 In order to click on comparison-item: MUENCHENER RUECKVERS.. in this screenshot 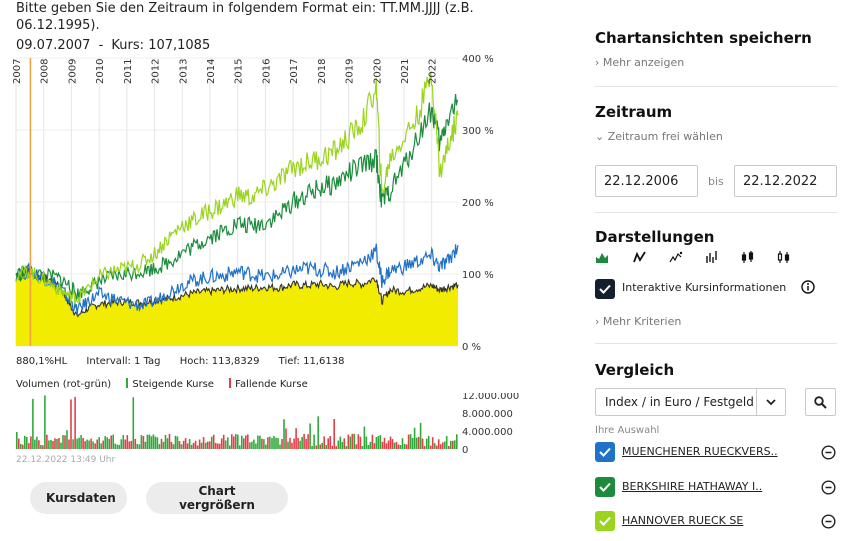, I will do `click(716, 454)`.